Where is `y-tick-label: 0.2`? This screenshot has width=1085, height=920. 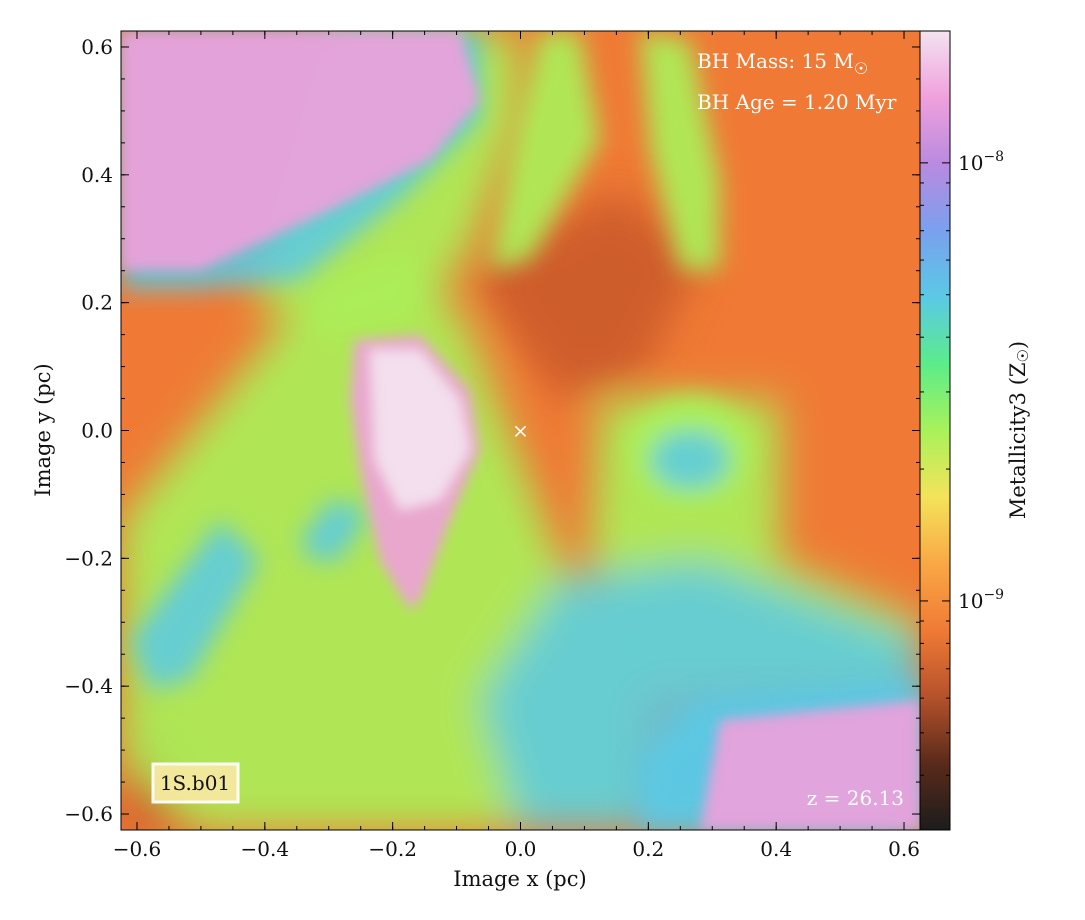
y-tick-label: 0.2 is located at coordinates (97, 303).